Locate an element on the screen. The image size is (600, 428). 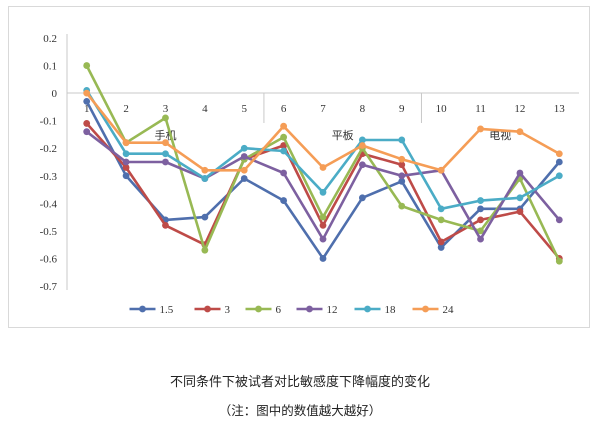
legend-label-3: 3 is located at coordinates (228, 310).